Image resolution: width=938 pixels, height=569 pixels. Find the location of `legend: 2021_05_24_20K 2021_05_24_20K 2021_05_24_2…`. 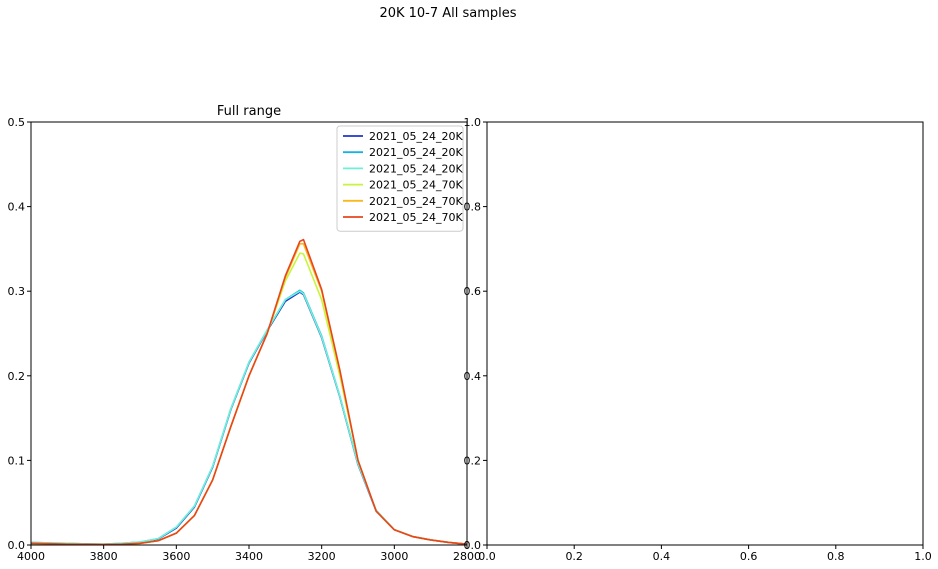

legend: 2021_05_24_20K 2021_05_24_20K 2021_05_24_2… is located at coordinates (400, 178).